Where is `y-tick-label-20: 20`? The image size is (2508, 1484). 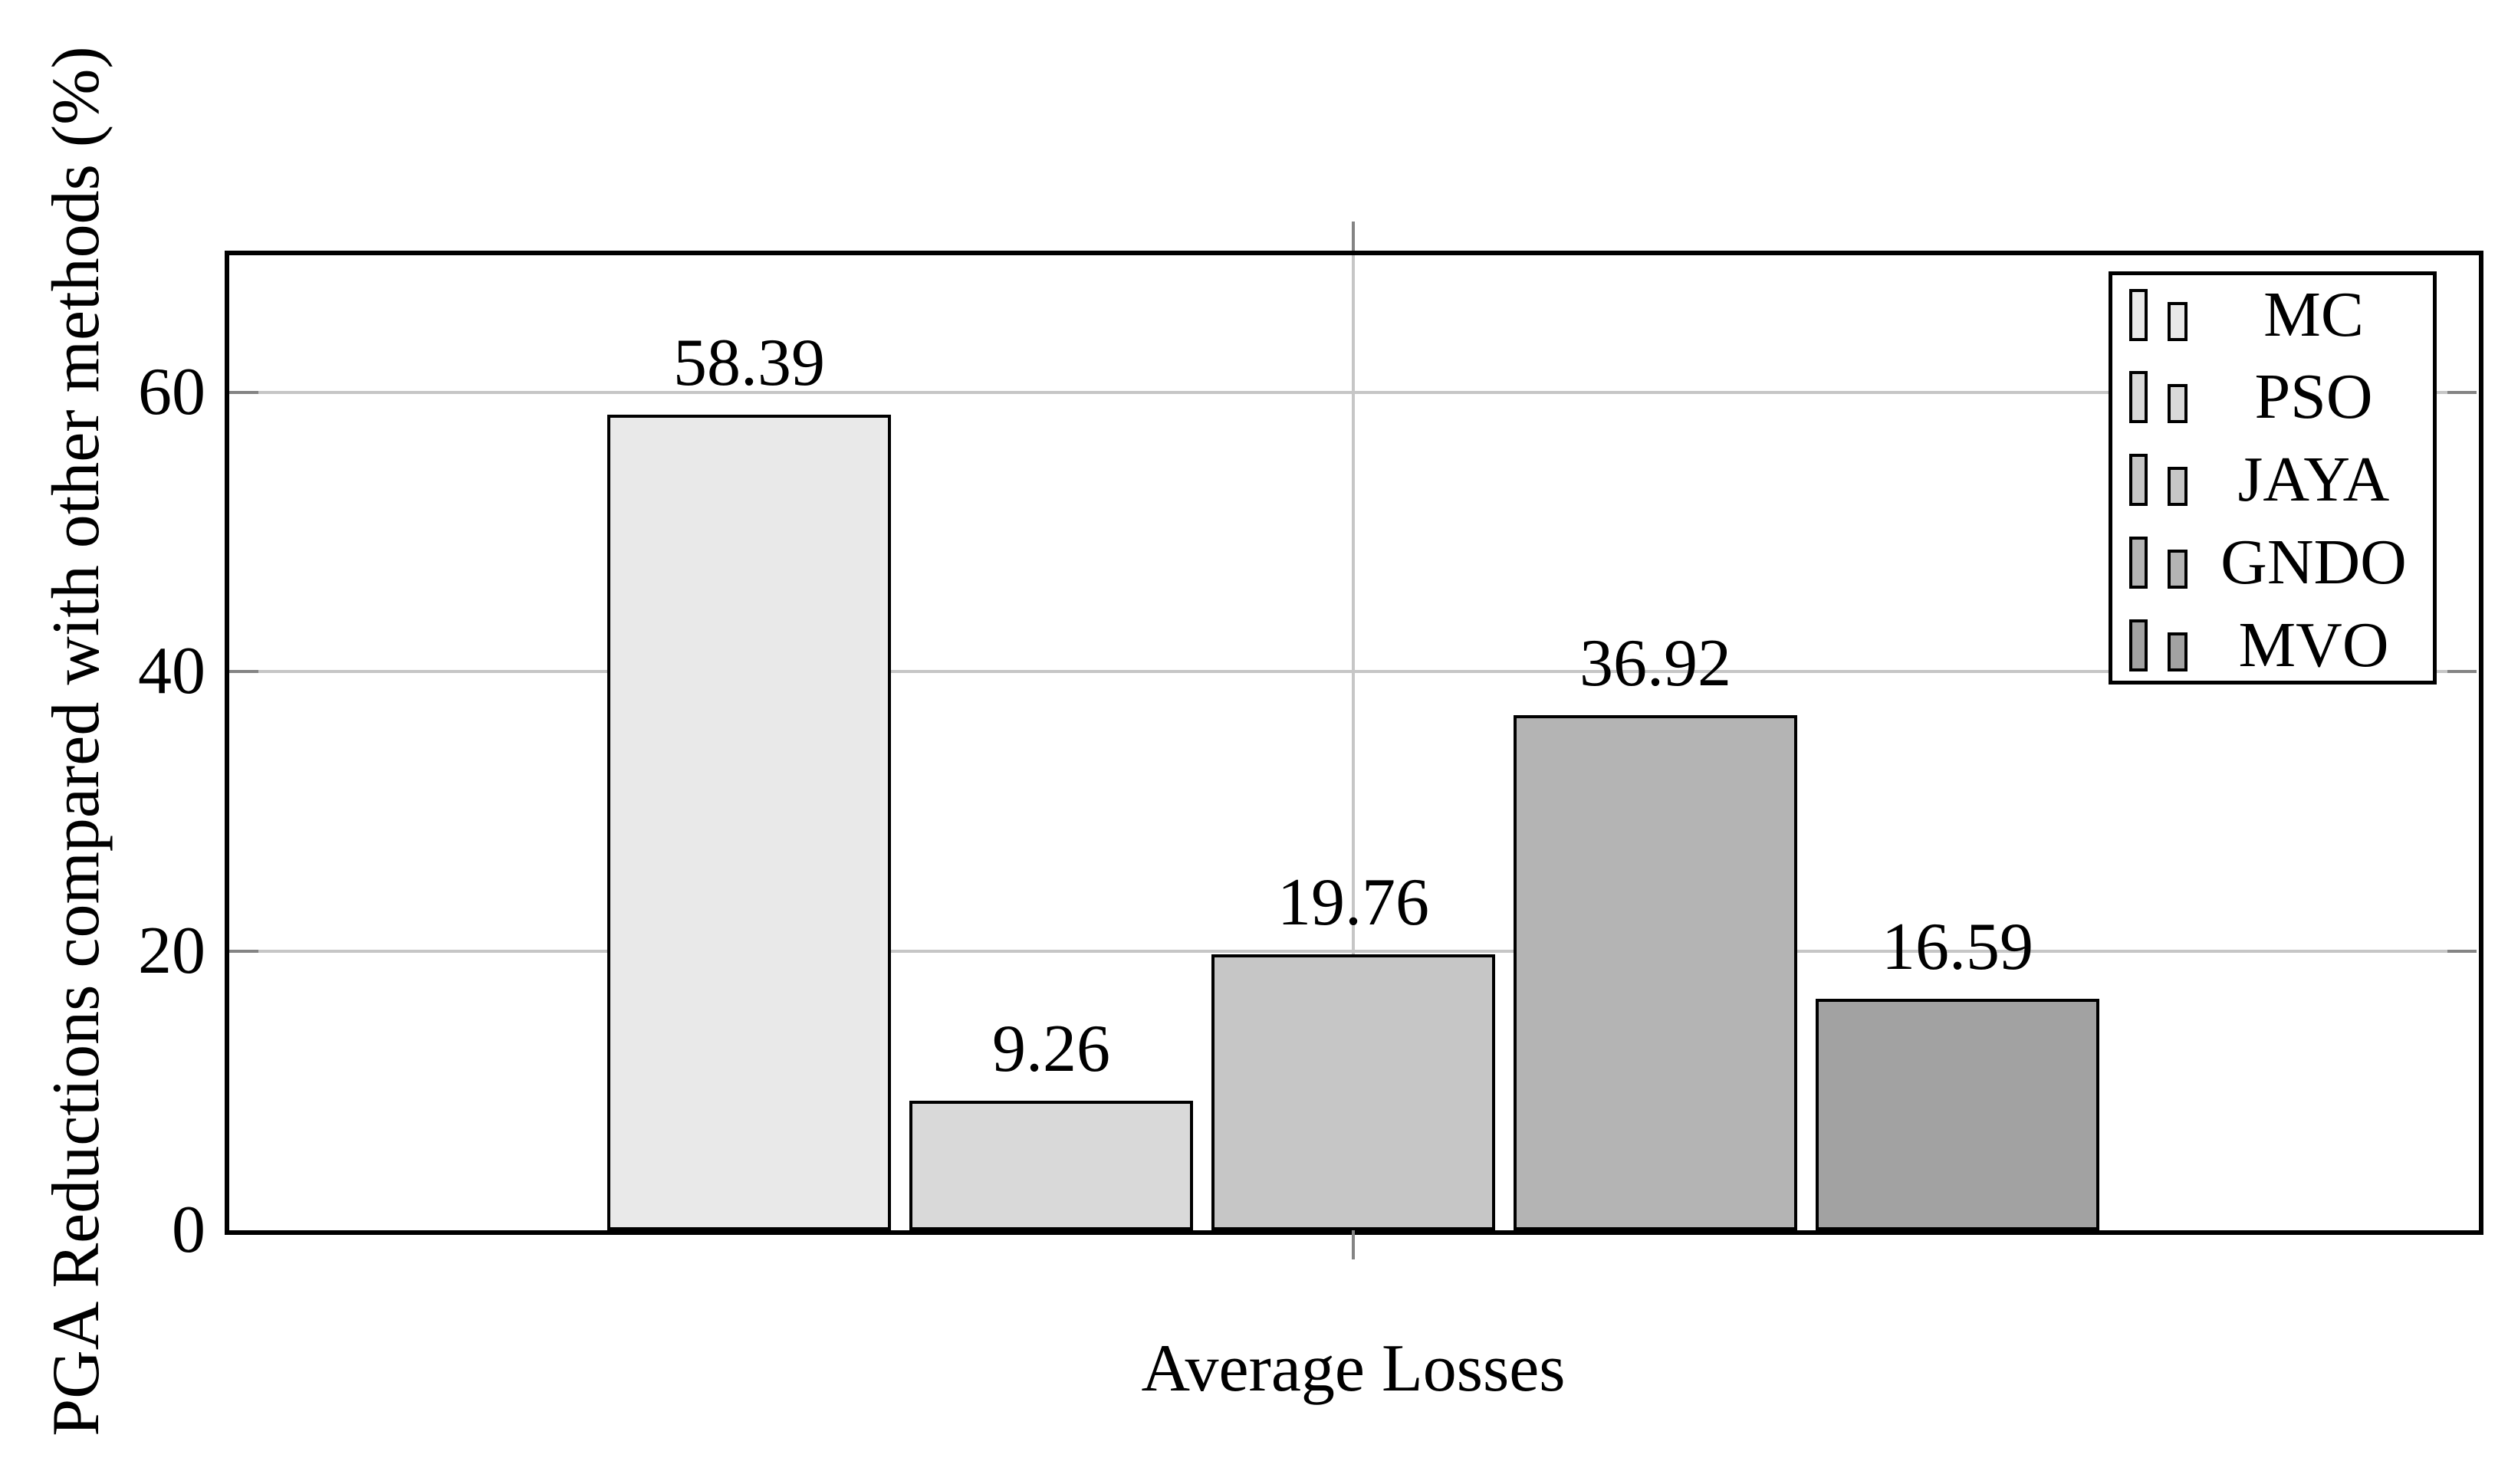 y-tick-label-20: 20 is located at coordinates (171, 951).